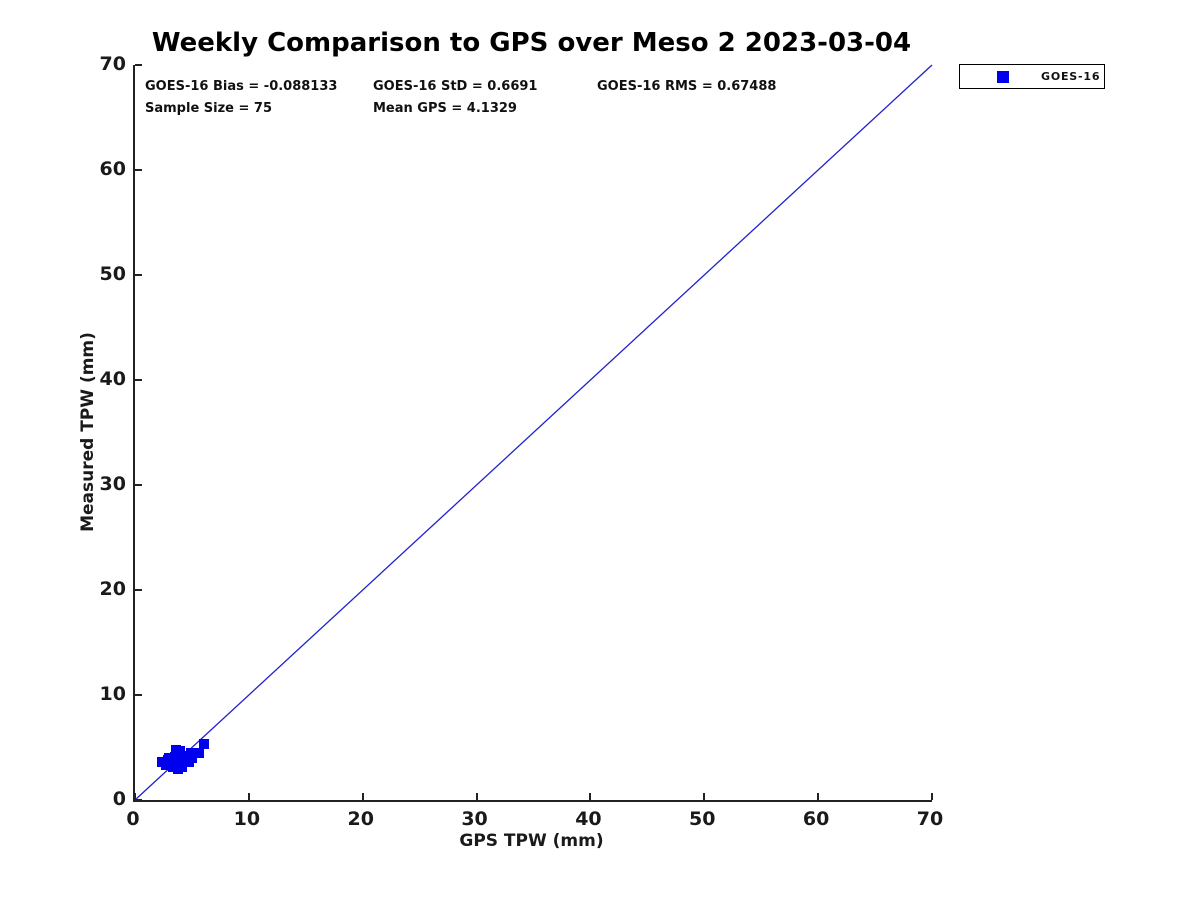 The width and height of the screenshot is (1200, 900). Describe the element at coordinates (1071, 76) in the screenshot. I see `legend-entry-label: GOES-16` at that location.